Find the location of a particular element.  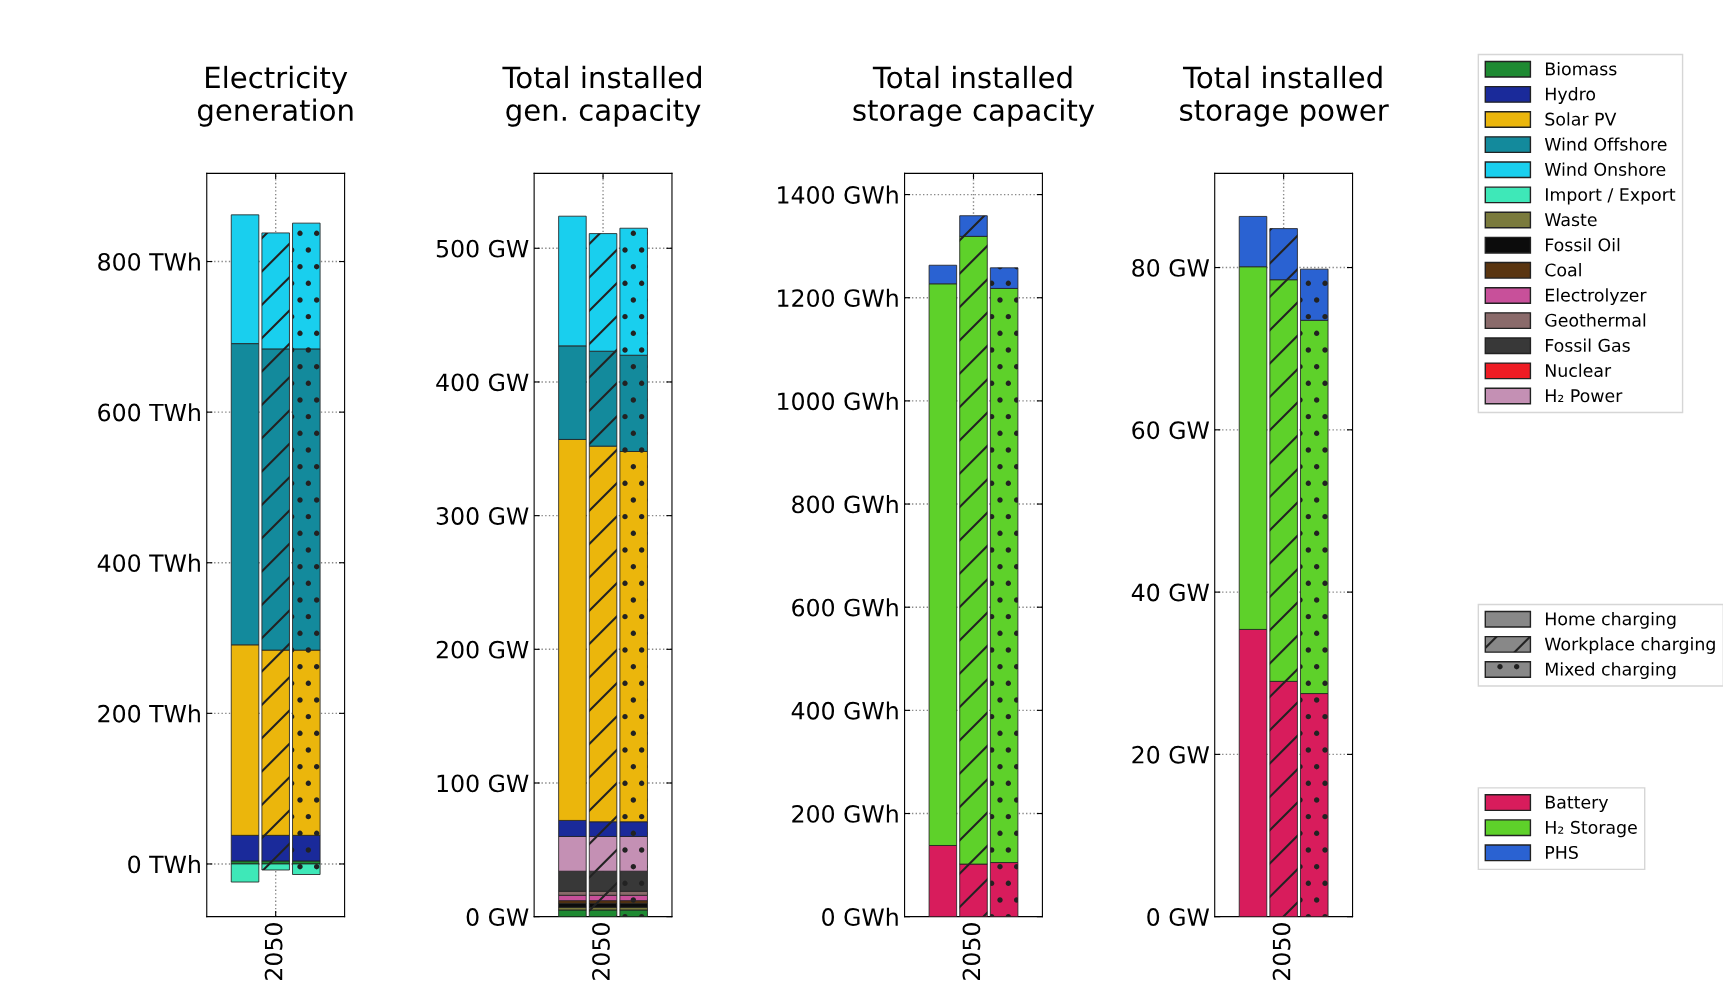

chart-title: Total installed storage capacity is located at coordinates (974, 96).